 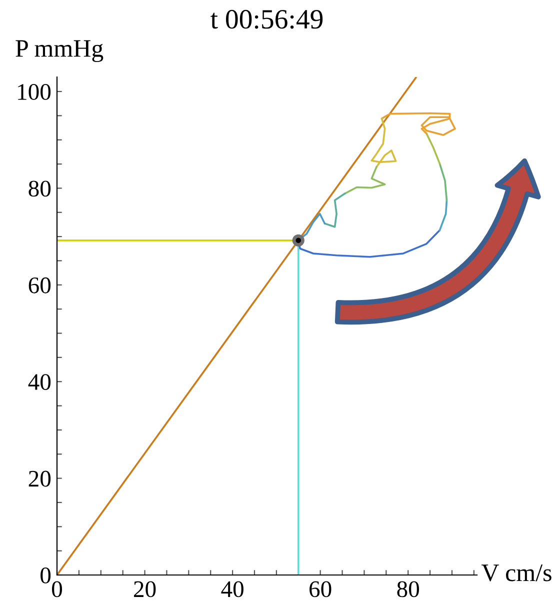 What do you see at coordinates (408, 589) in the screenshot?
I see `x-tick-label: 80` at bounding box center [408, 589].